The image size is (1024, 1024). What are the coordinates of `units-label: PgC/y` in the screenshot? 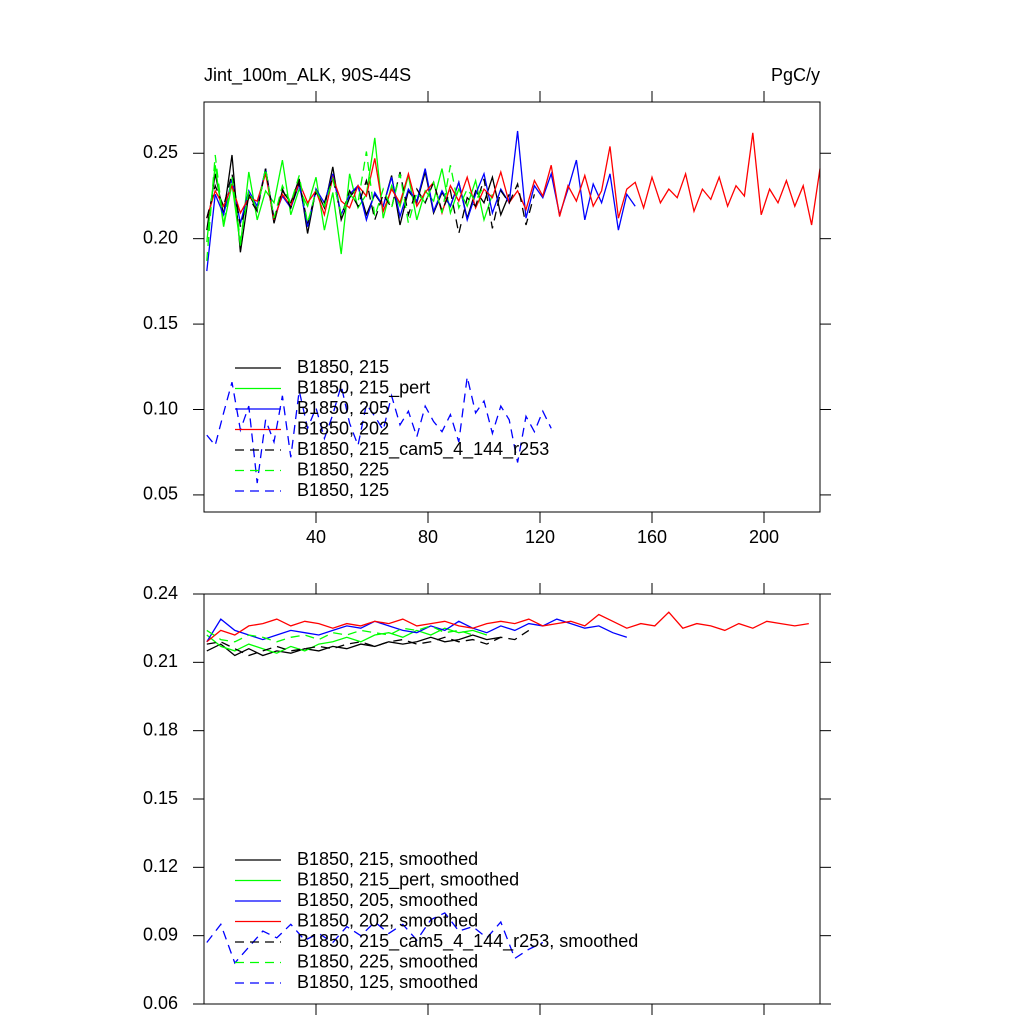 It's located at (795, 75).